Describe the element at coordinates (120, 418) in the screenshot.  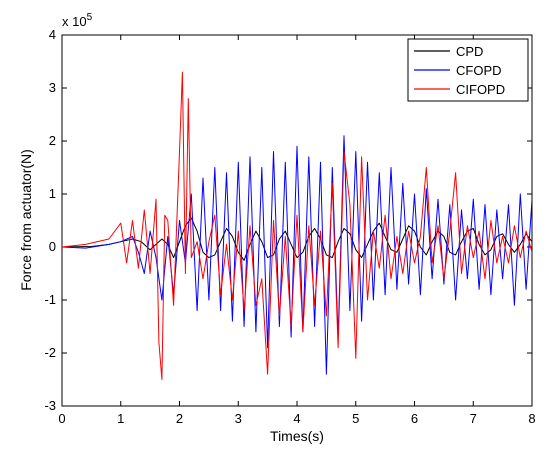
I see `x-tick-label: 1` at that location.